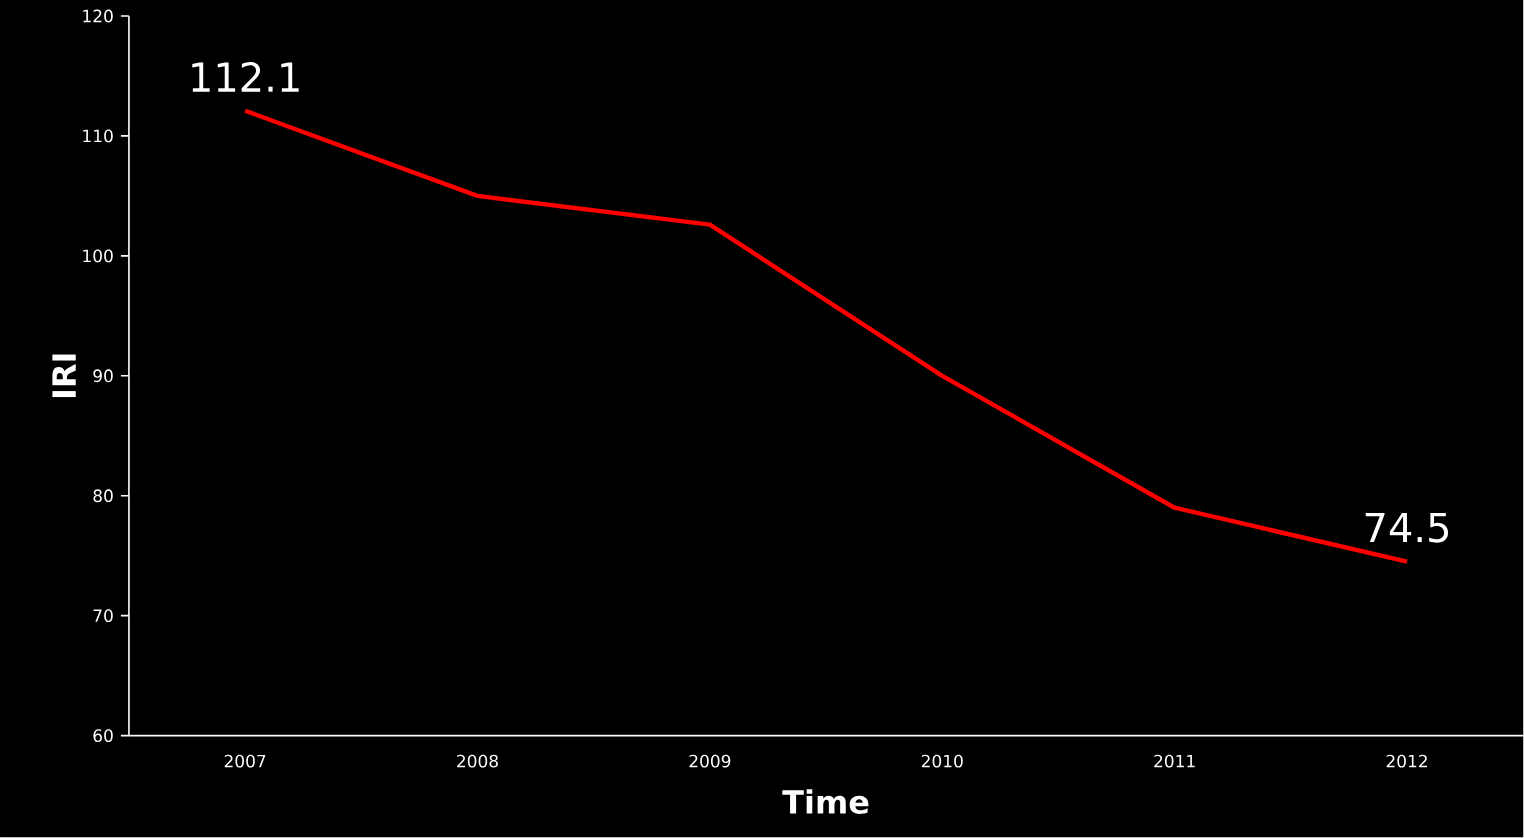  What do you see at coordinates (1406, 761) in the screenshot?
I see `x-tick-label: 2012` at bounding box center [1406, 761].